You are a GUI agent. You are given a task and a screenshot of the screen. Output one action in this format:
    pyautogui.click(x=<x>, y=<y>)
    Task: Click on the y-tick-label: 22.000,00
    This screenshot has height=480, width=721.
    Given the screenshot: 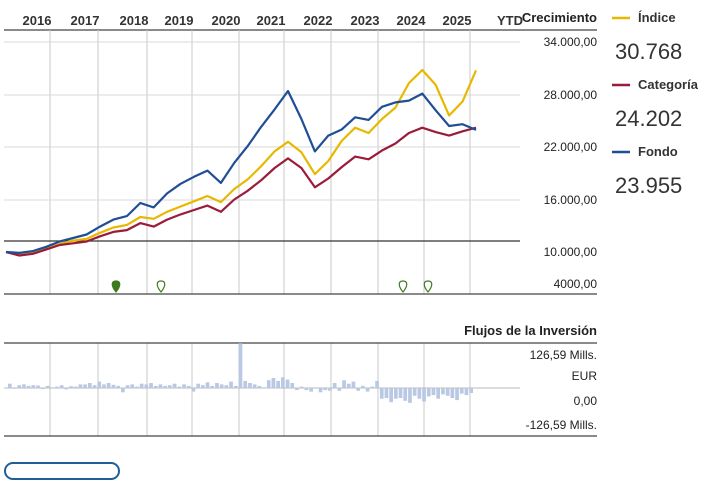 What is the action you would take?
    pyautogui.click(x=571, y=147)
    